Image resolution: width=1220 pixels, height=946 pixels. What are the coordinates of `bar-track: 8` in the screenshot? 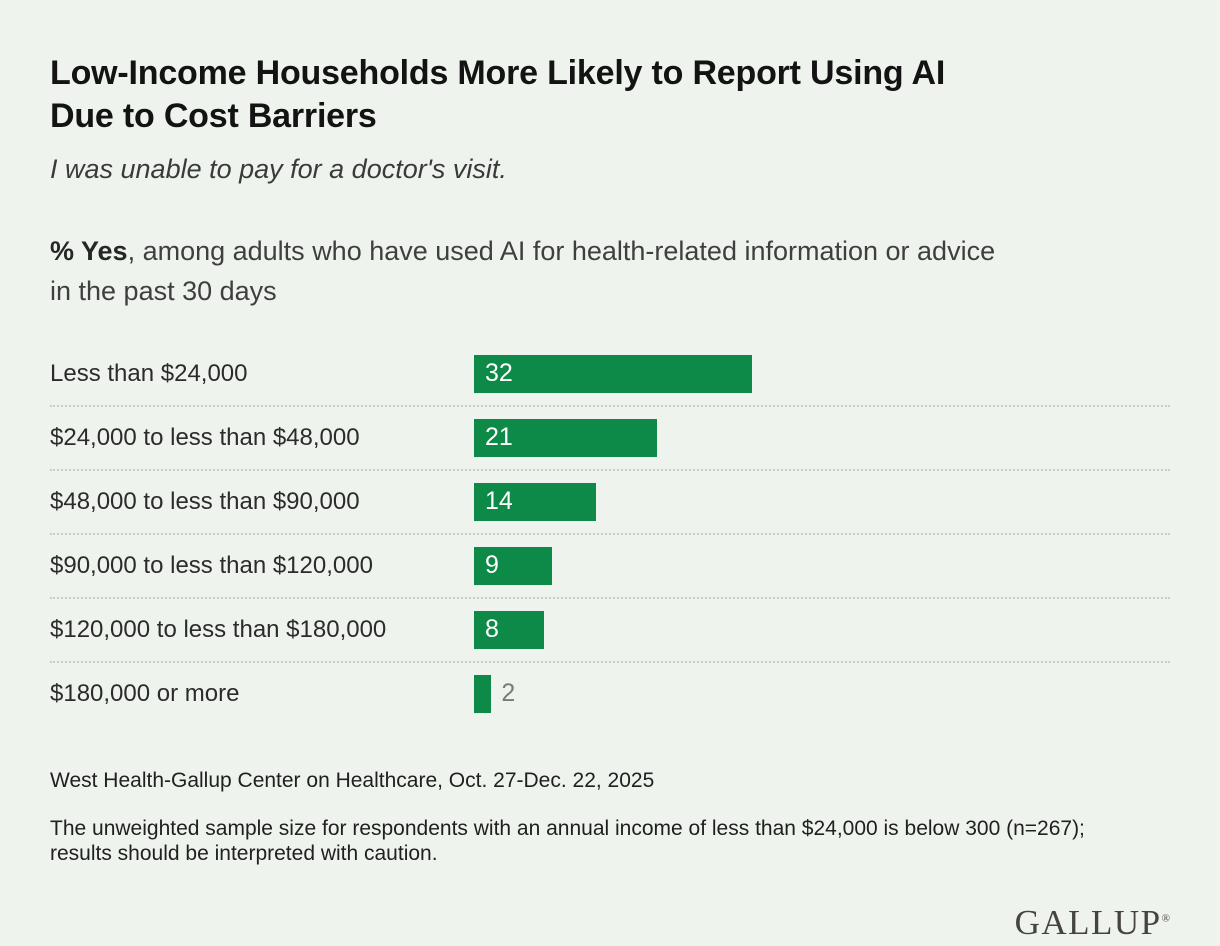 It's located at (822, 629).